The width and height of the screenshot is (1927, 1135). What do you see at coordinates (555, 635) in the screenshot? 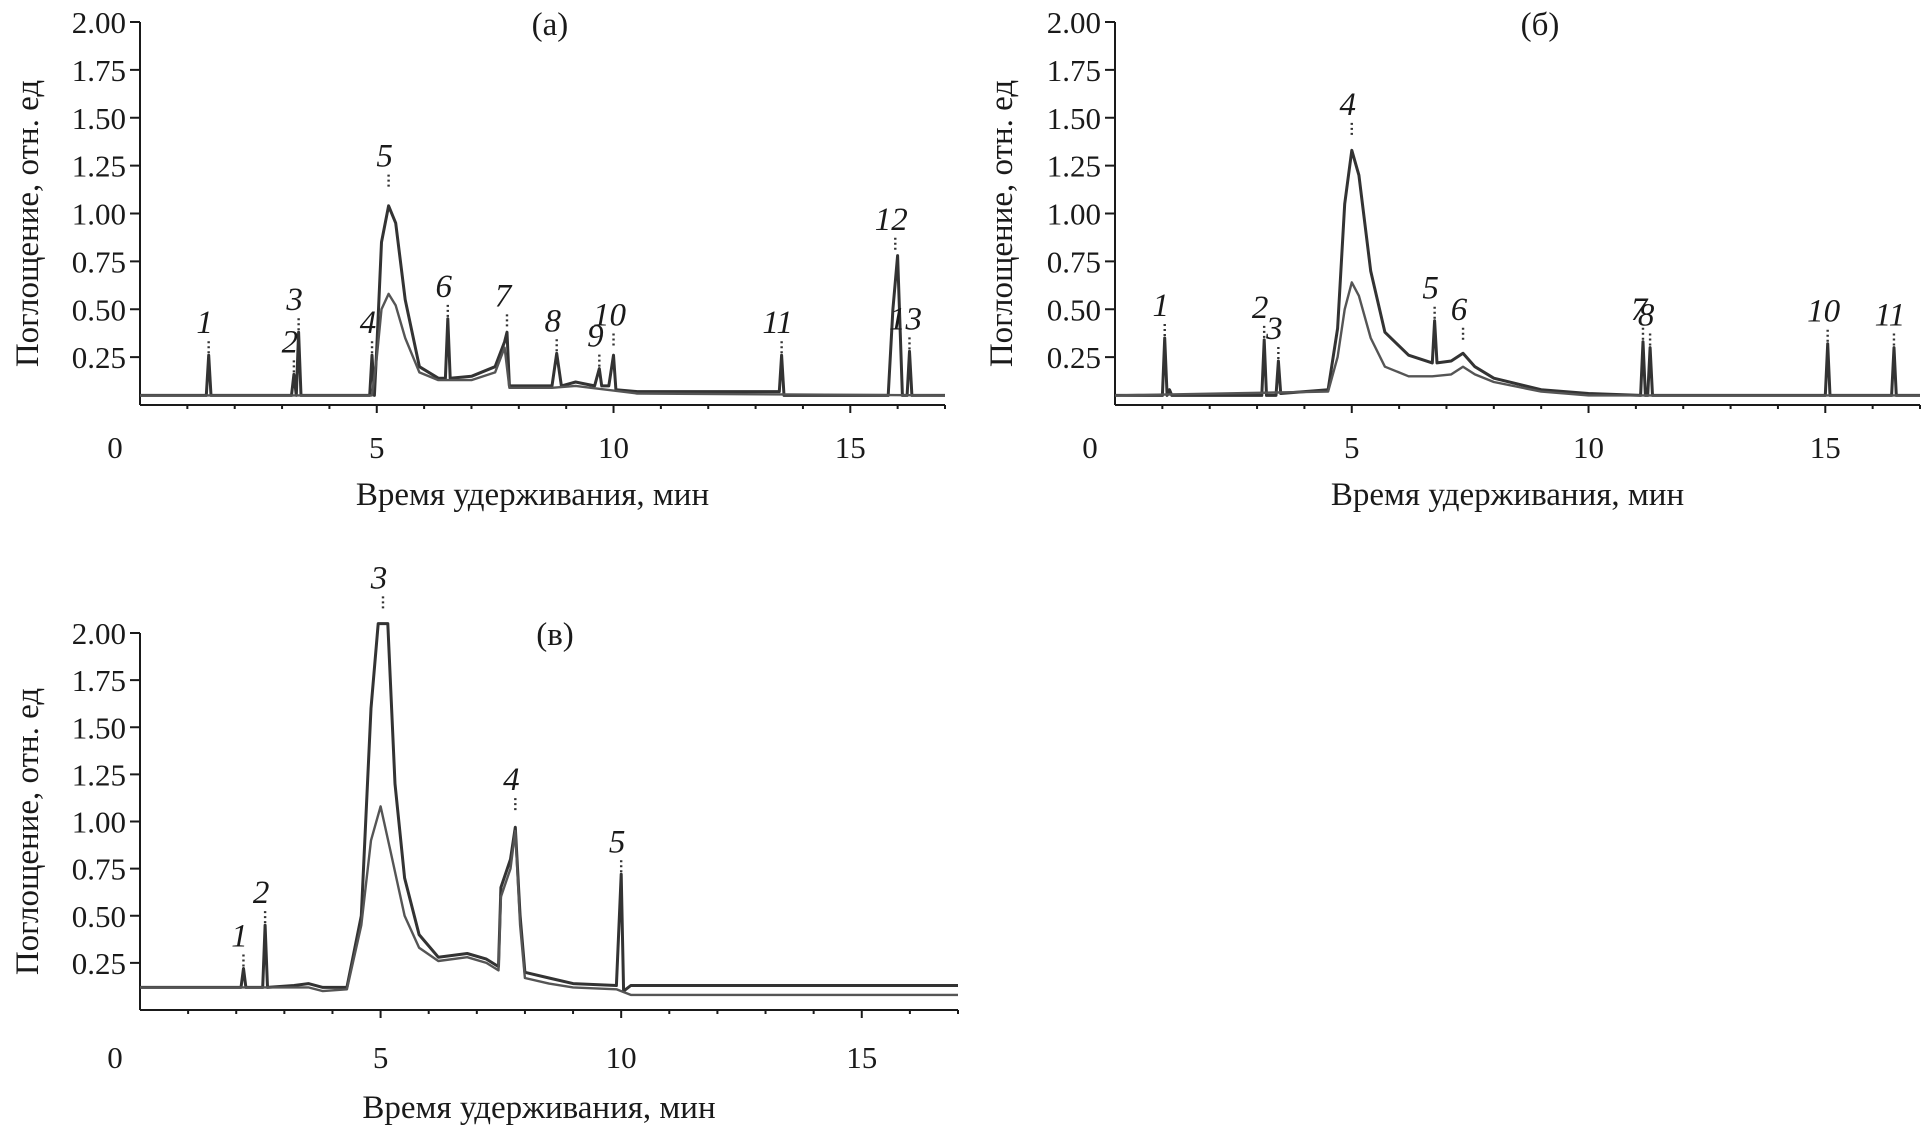
I see `panel-label: (в)` at bounding box center [555, 635].